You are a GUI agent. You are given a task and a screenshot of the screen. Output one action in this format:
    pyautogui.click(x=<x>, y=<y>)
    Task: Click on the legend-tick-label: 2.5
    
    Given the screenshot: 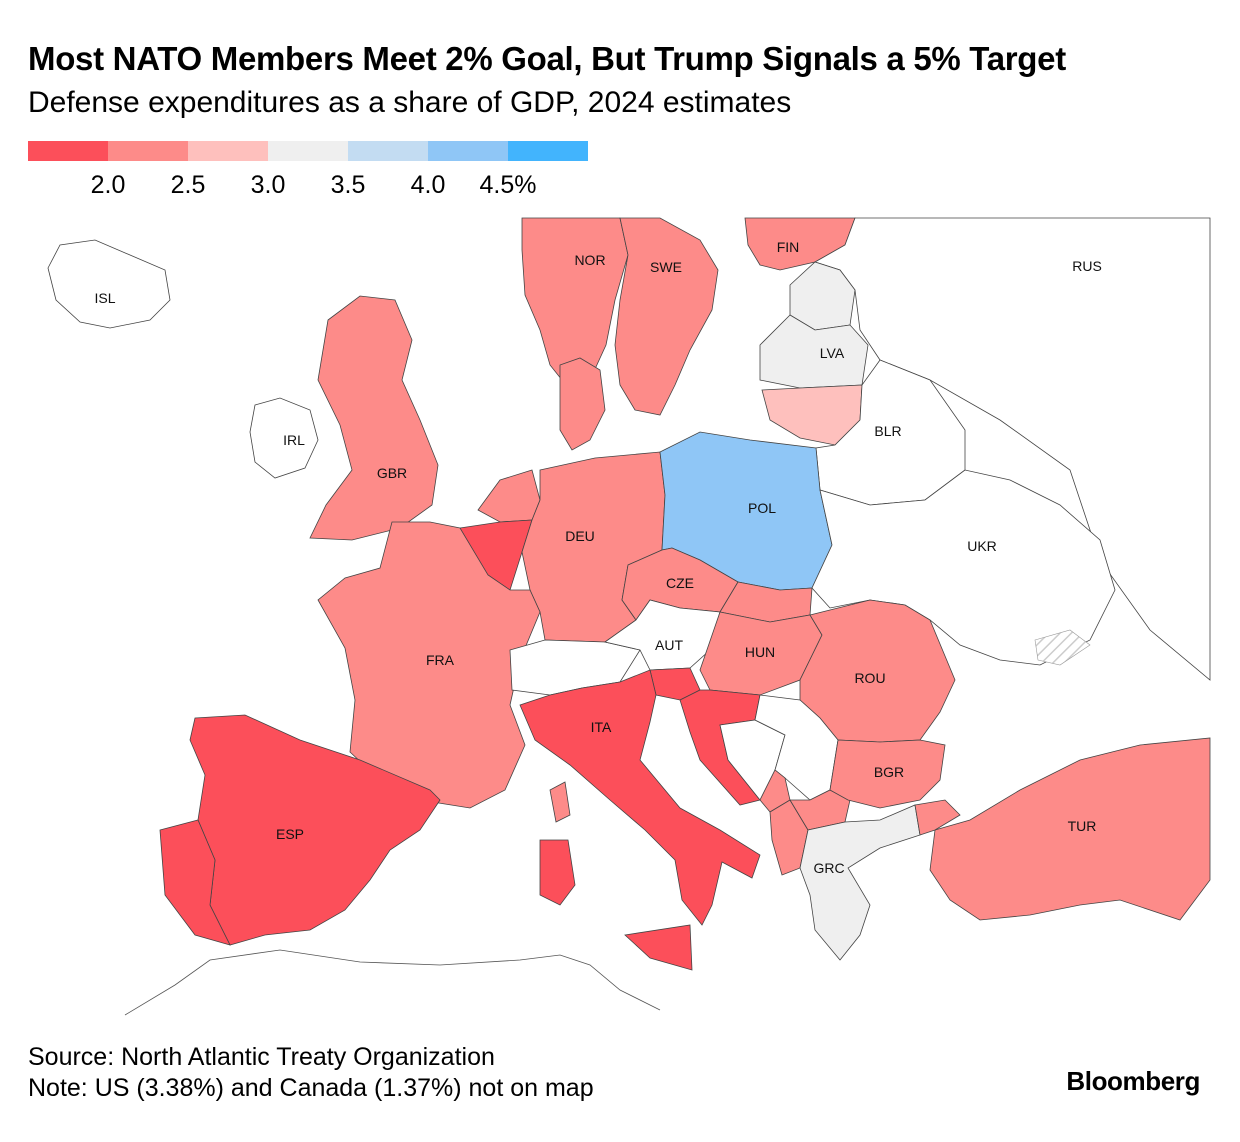 What is the action you would take?
    pyautogui.click(x=188, y=185)
    